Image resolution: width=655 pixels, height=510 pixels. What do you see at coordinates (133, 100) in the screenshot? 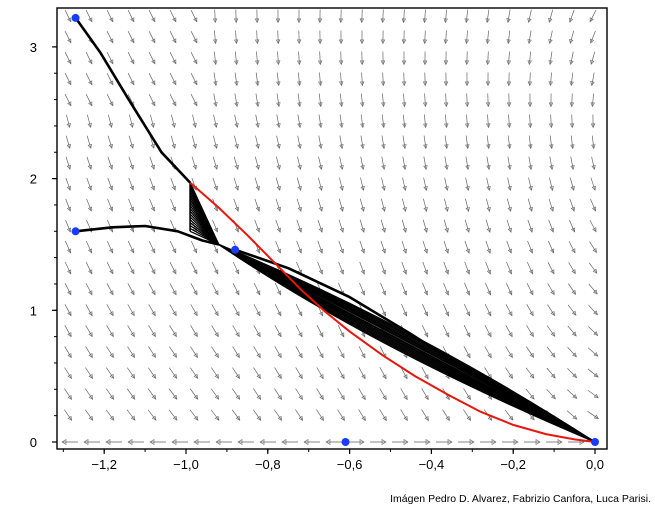
I see `trajectory-line` at bounding box center [133, 100].